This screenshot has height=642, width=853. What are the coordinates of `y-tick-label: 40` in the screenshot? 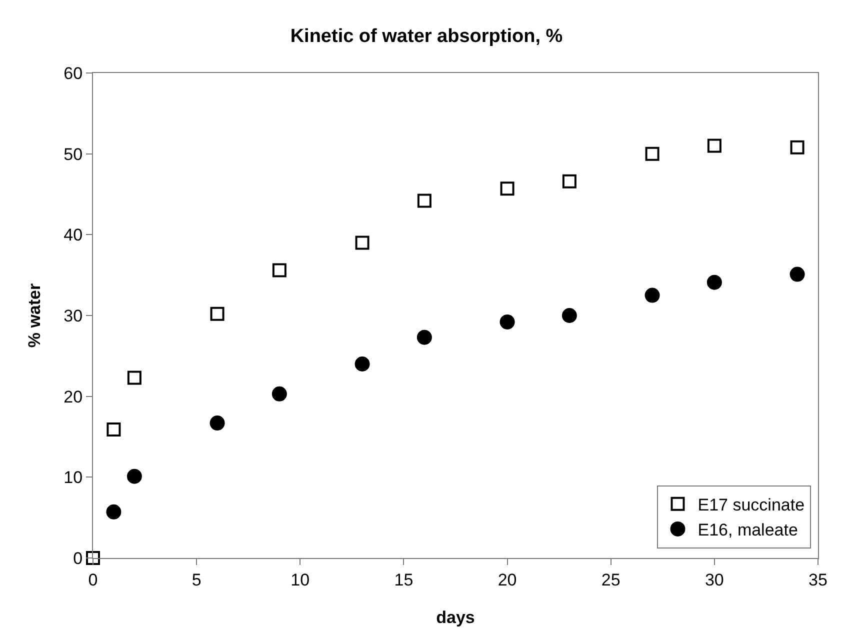 It's located at (73, 235).